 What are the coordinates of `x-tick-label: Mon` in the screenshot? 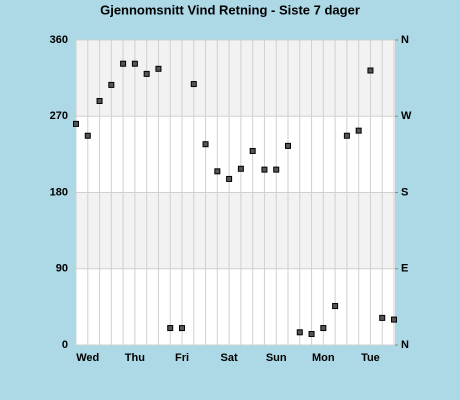 It's located at (323, 358).